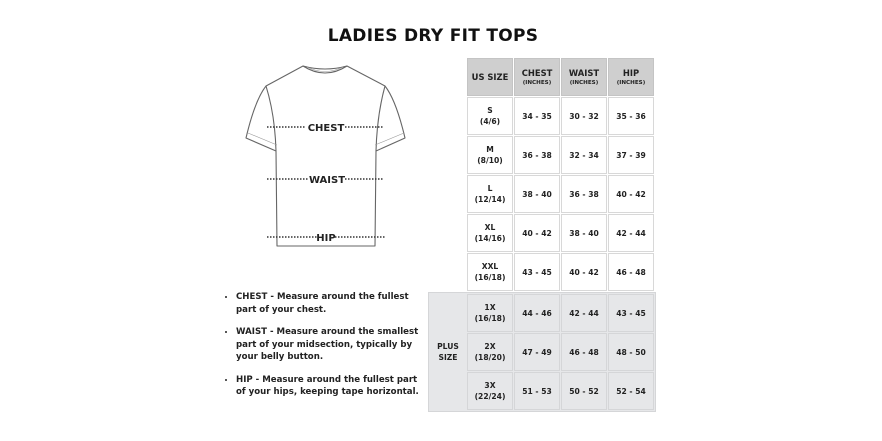 The height and width of the screenshot is (441, 882). What do you see at coordinates (490, 199) in the screenshot?
I see `size-us: (12/14)` at bounding box center [490, 199].